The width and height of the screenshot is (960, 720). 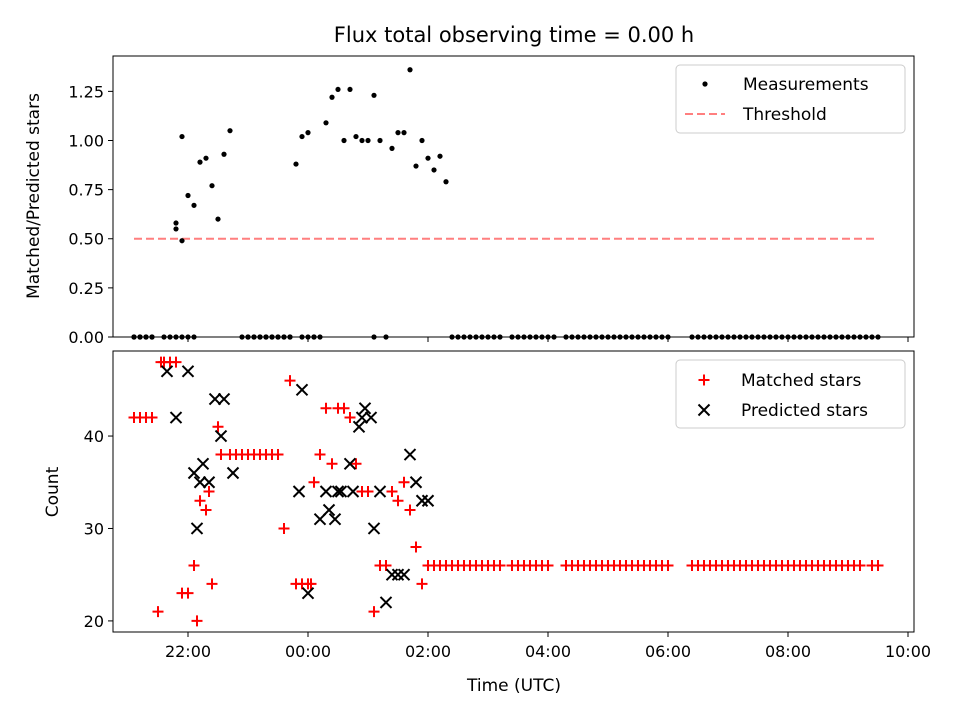 I want to click on top-y-tick-label: 0.00, so click(x=86, y=337).